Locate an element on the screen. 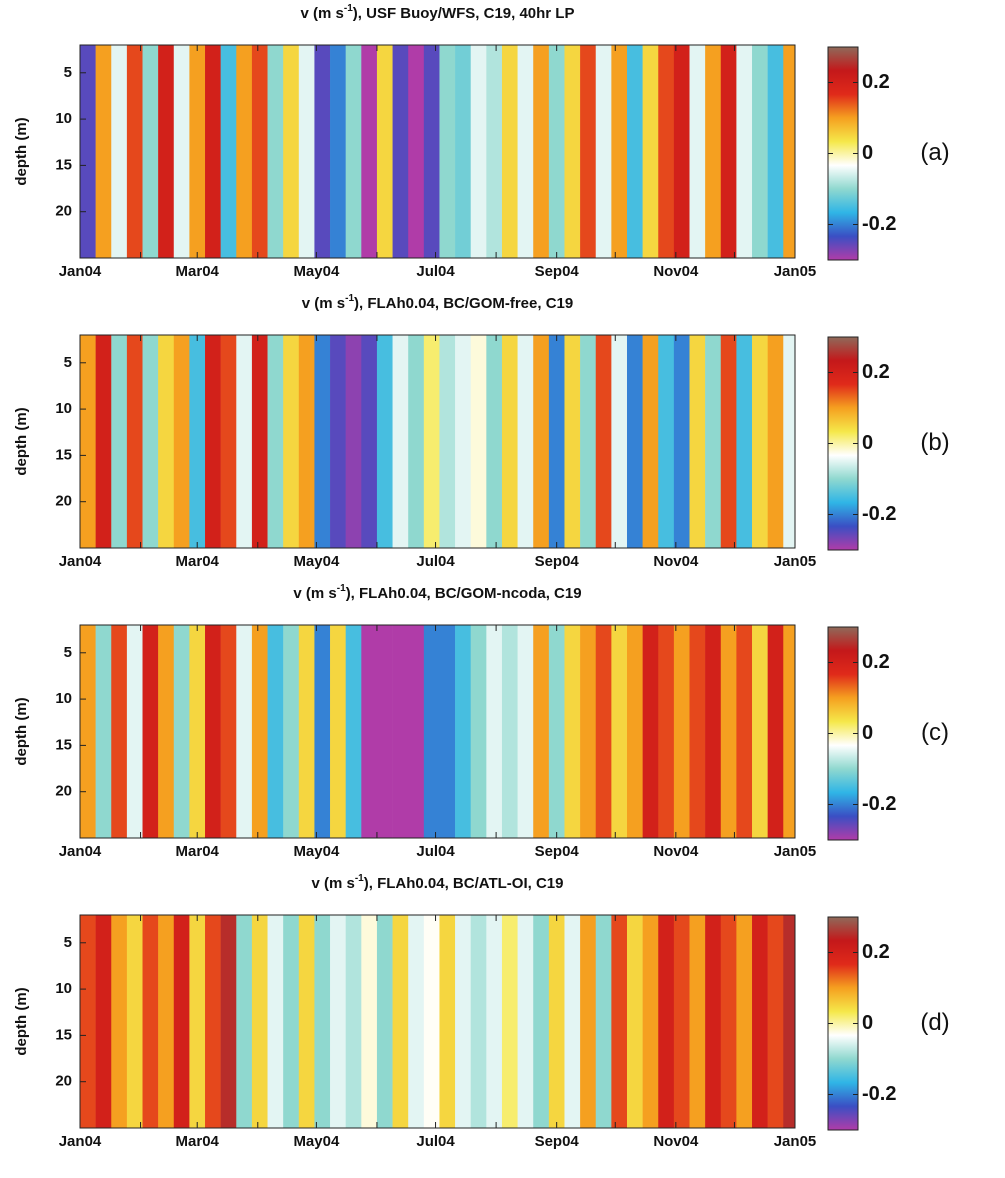  chart-title: v (m s-1), FLAh0.04, BC/GOM-free, C19 is located at coordinates (437, 302).